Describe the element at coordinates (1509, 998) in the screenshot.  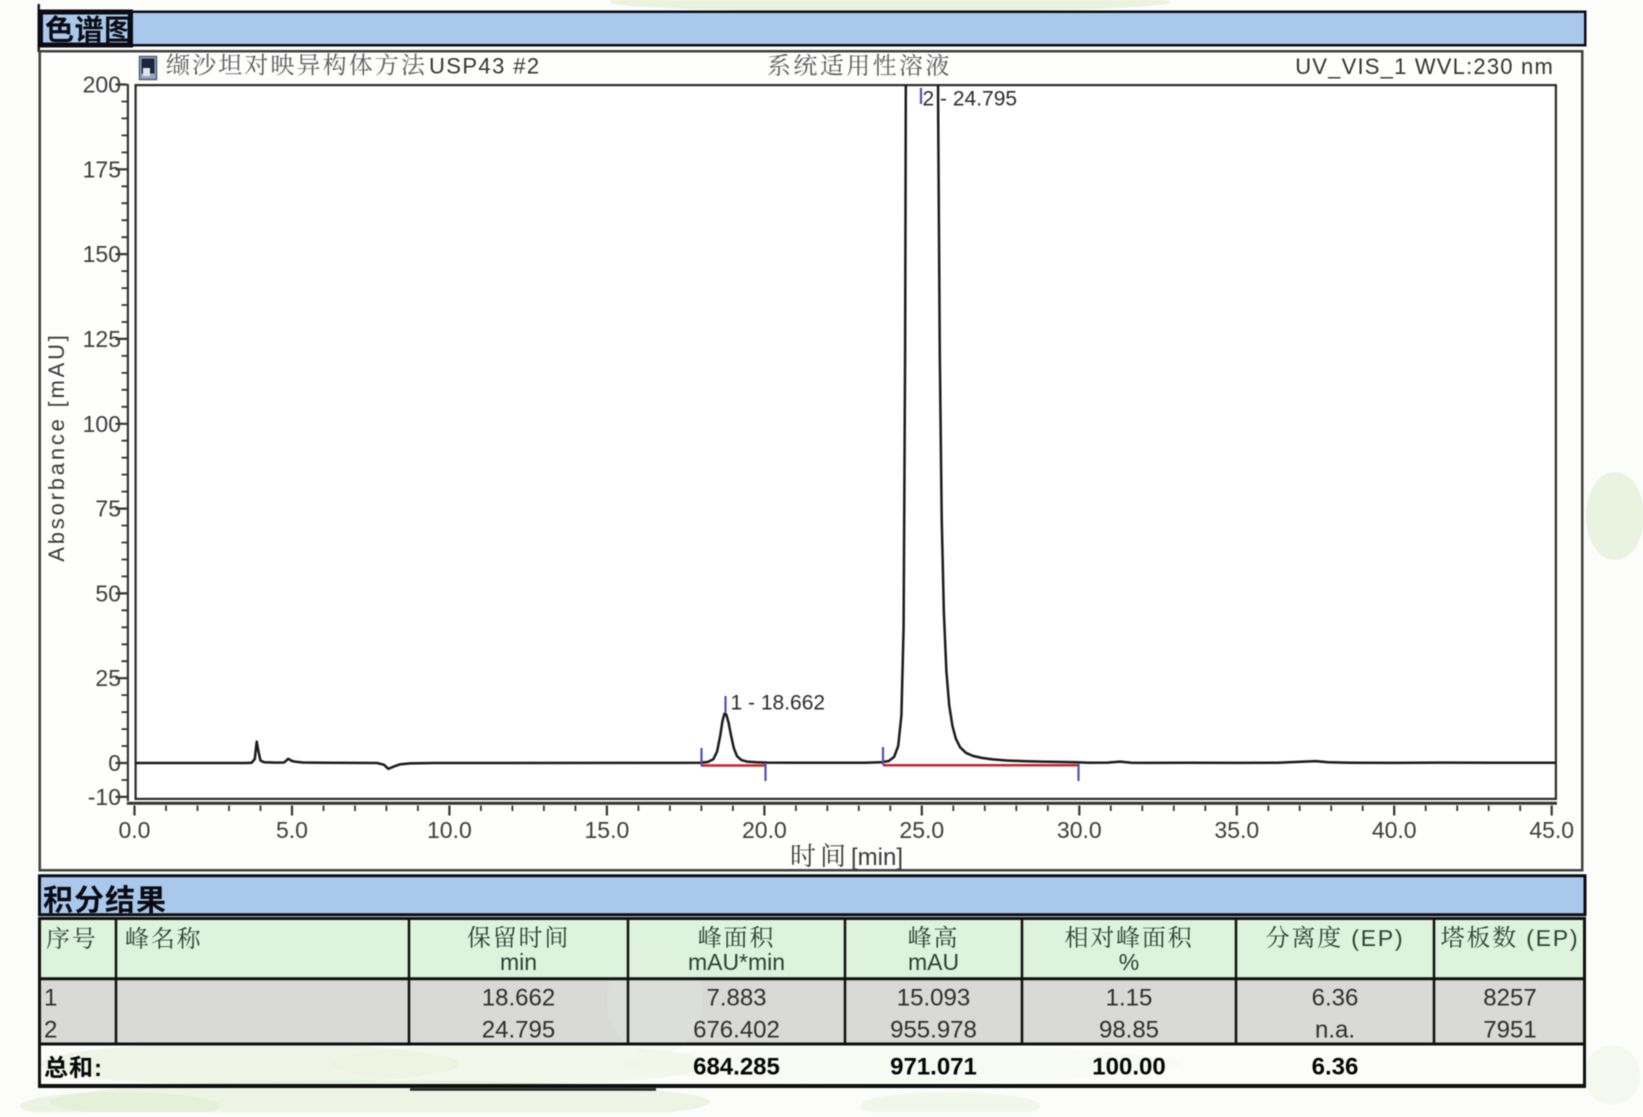
I see `svg-text: 8257` at that location.